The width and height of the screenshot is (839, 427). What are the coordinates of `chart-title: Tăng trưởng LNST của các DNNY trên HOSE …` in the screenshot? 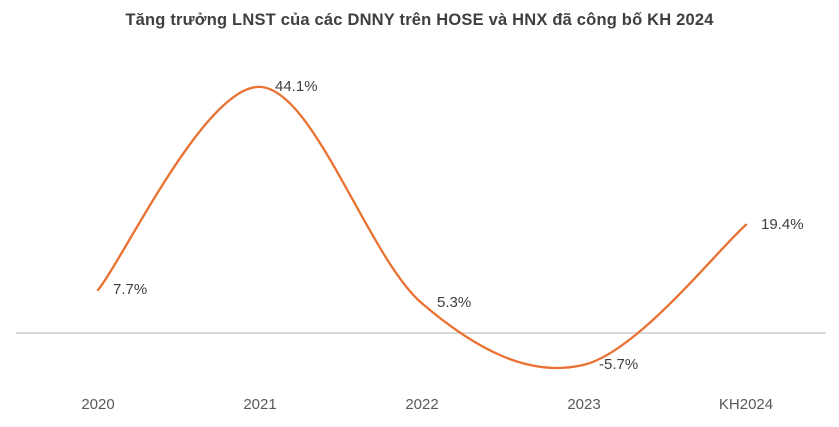 It's located at (419, 20).